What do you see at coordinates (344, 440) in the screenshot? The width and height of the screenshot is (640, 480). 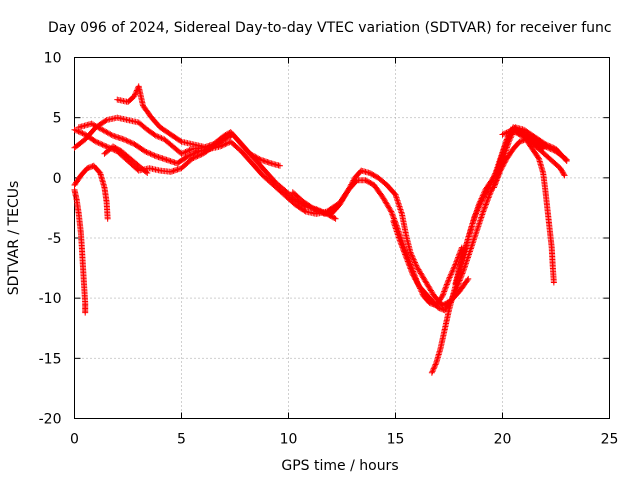 I see `x-axis-tick-labels: 0 5 10 15 20 25` at bounding box center [344, 440].